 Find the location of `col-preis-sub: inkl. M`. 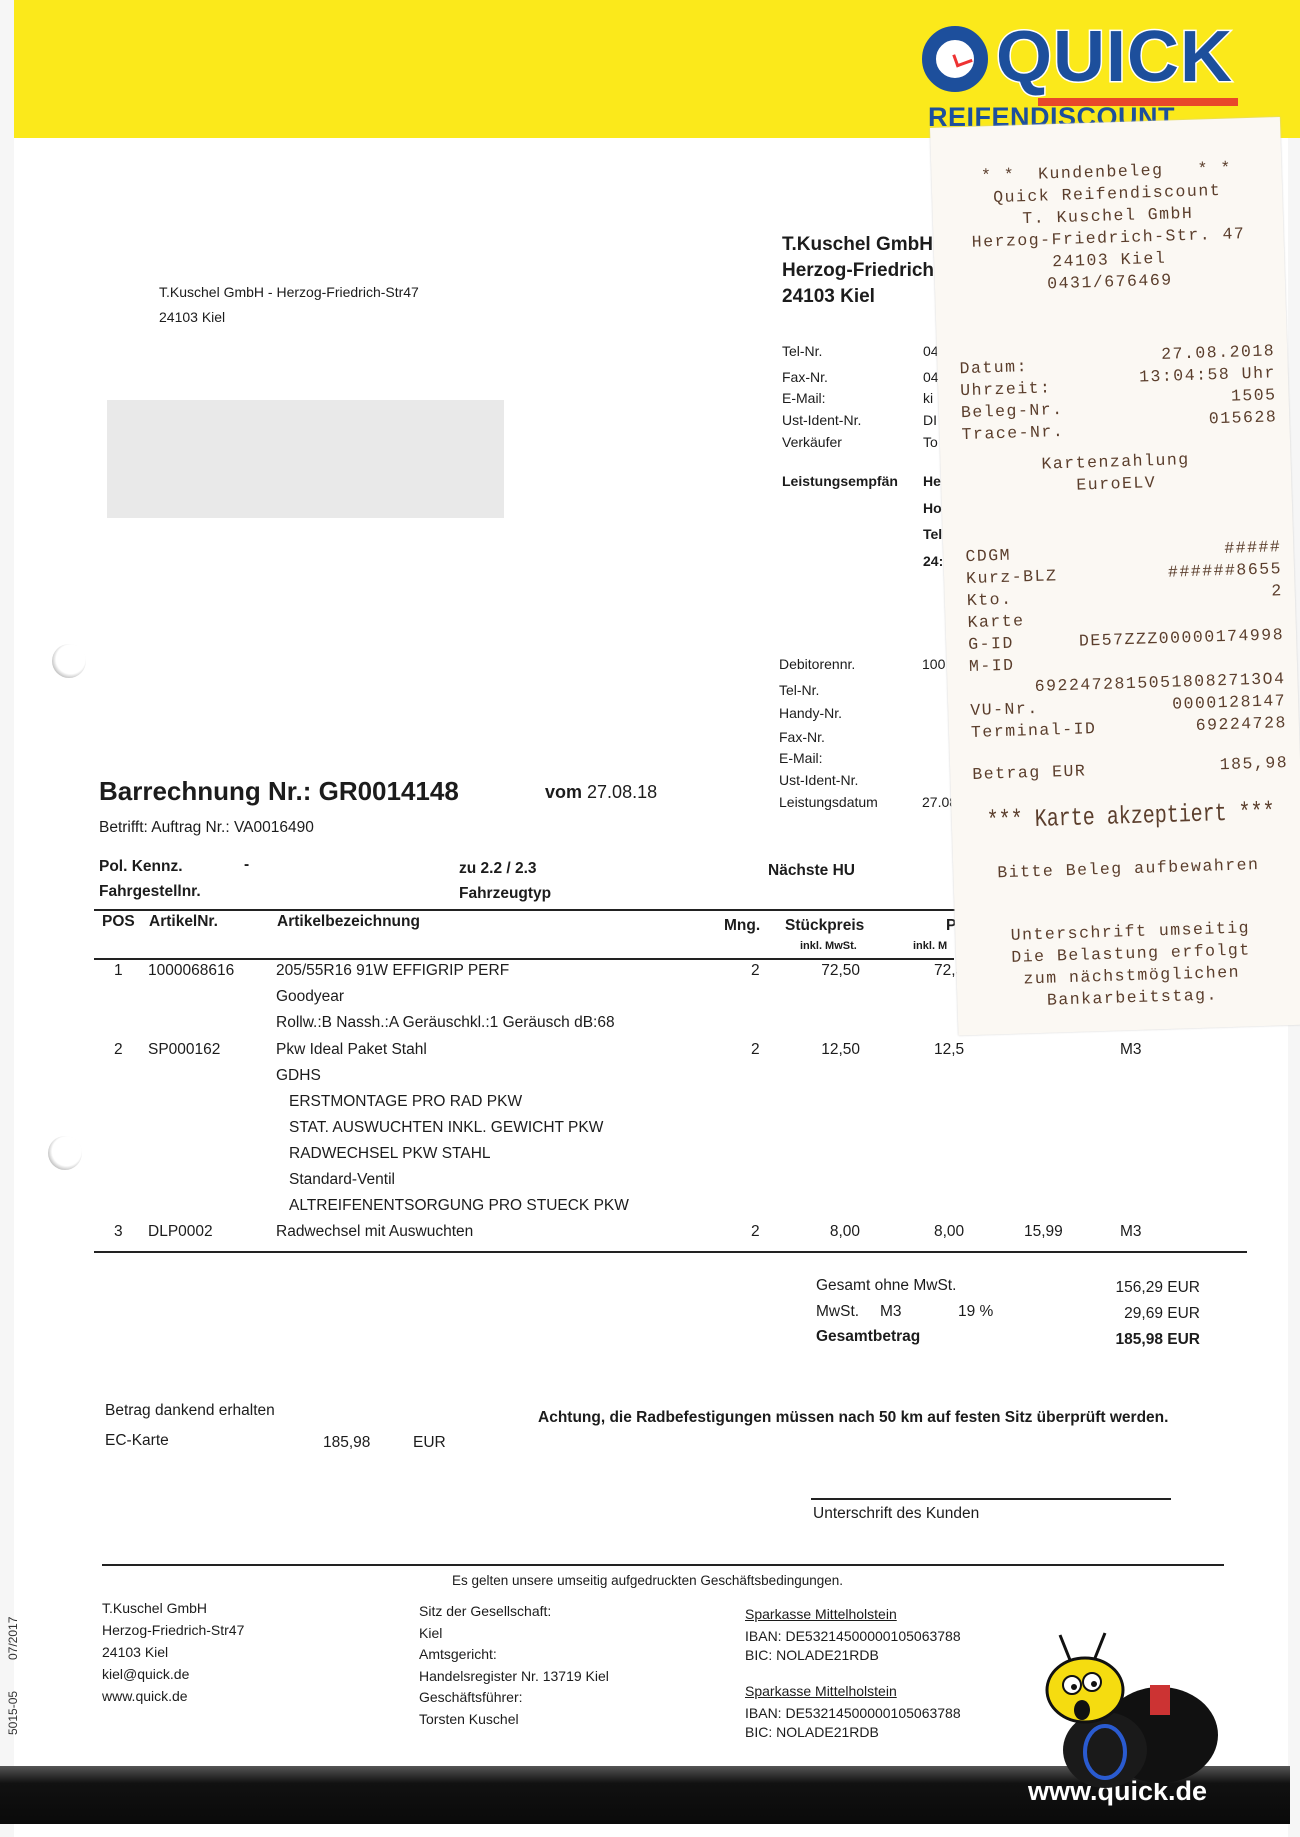

col-preis-sub: inkl. M is located at coordinates (930, 946).